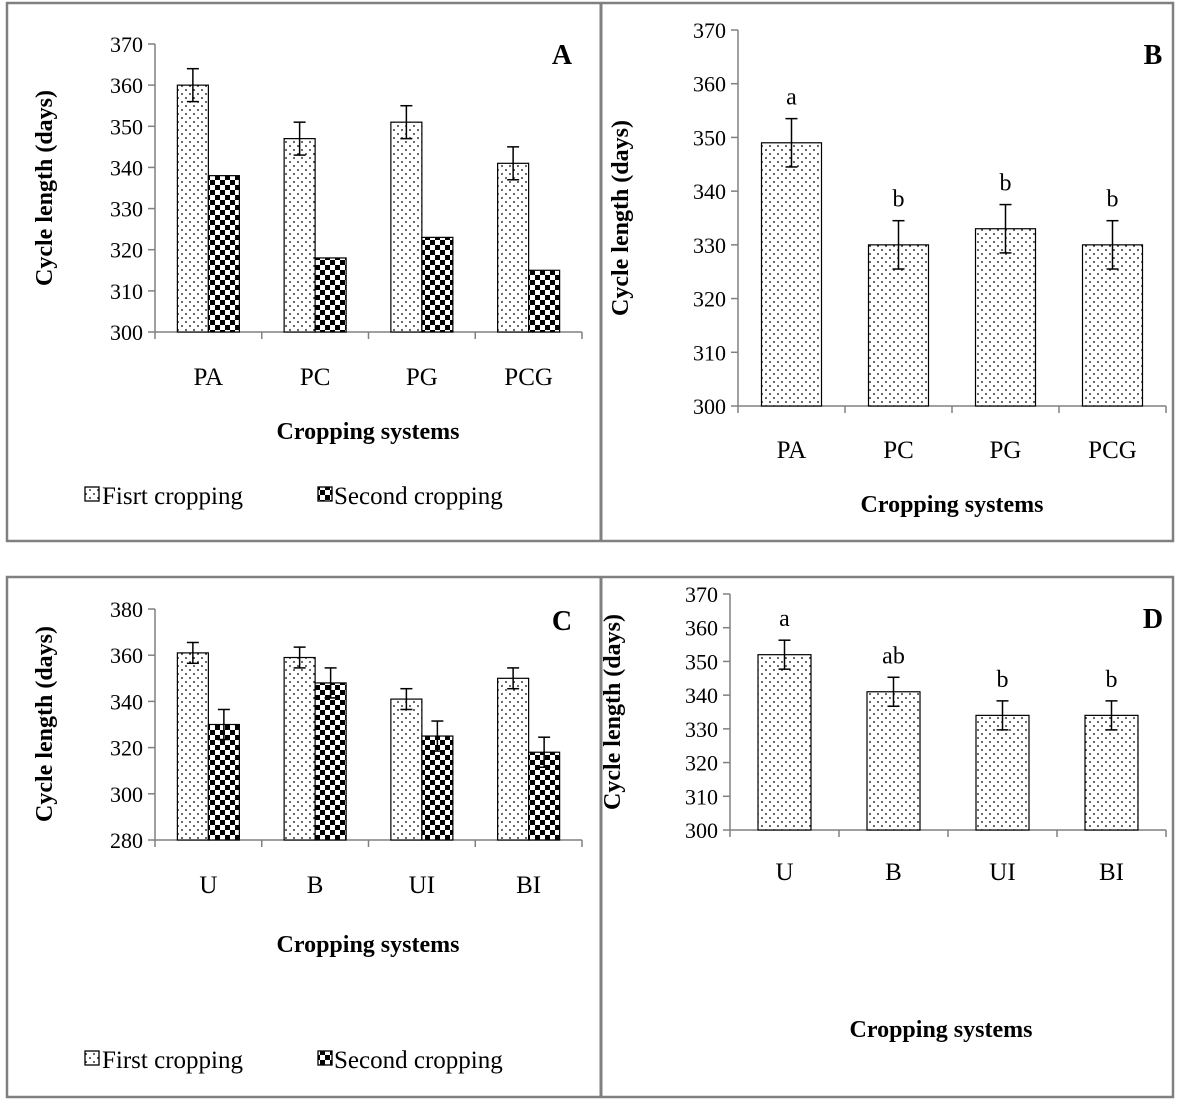  I want to click on panel-letter: B, so click(1153, 55).